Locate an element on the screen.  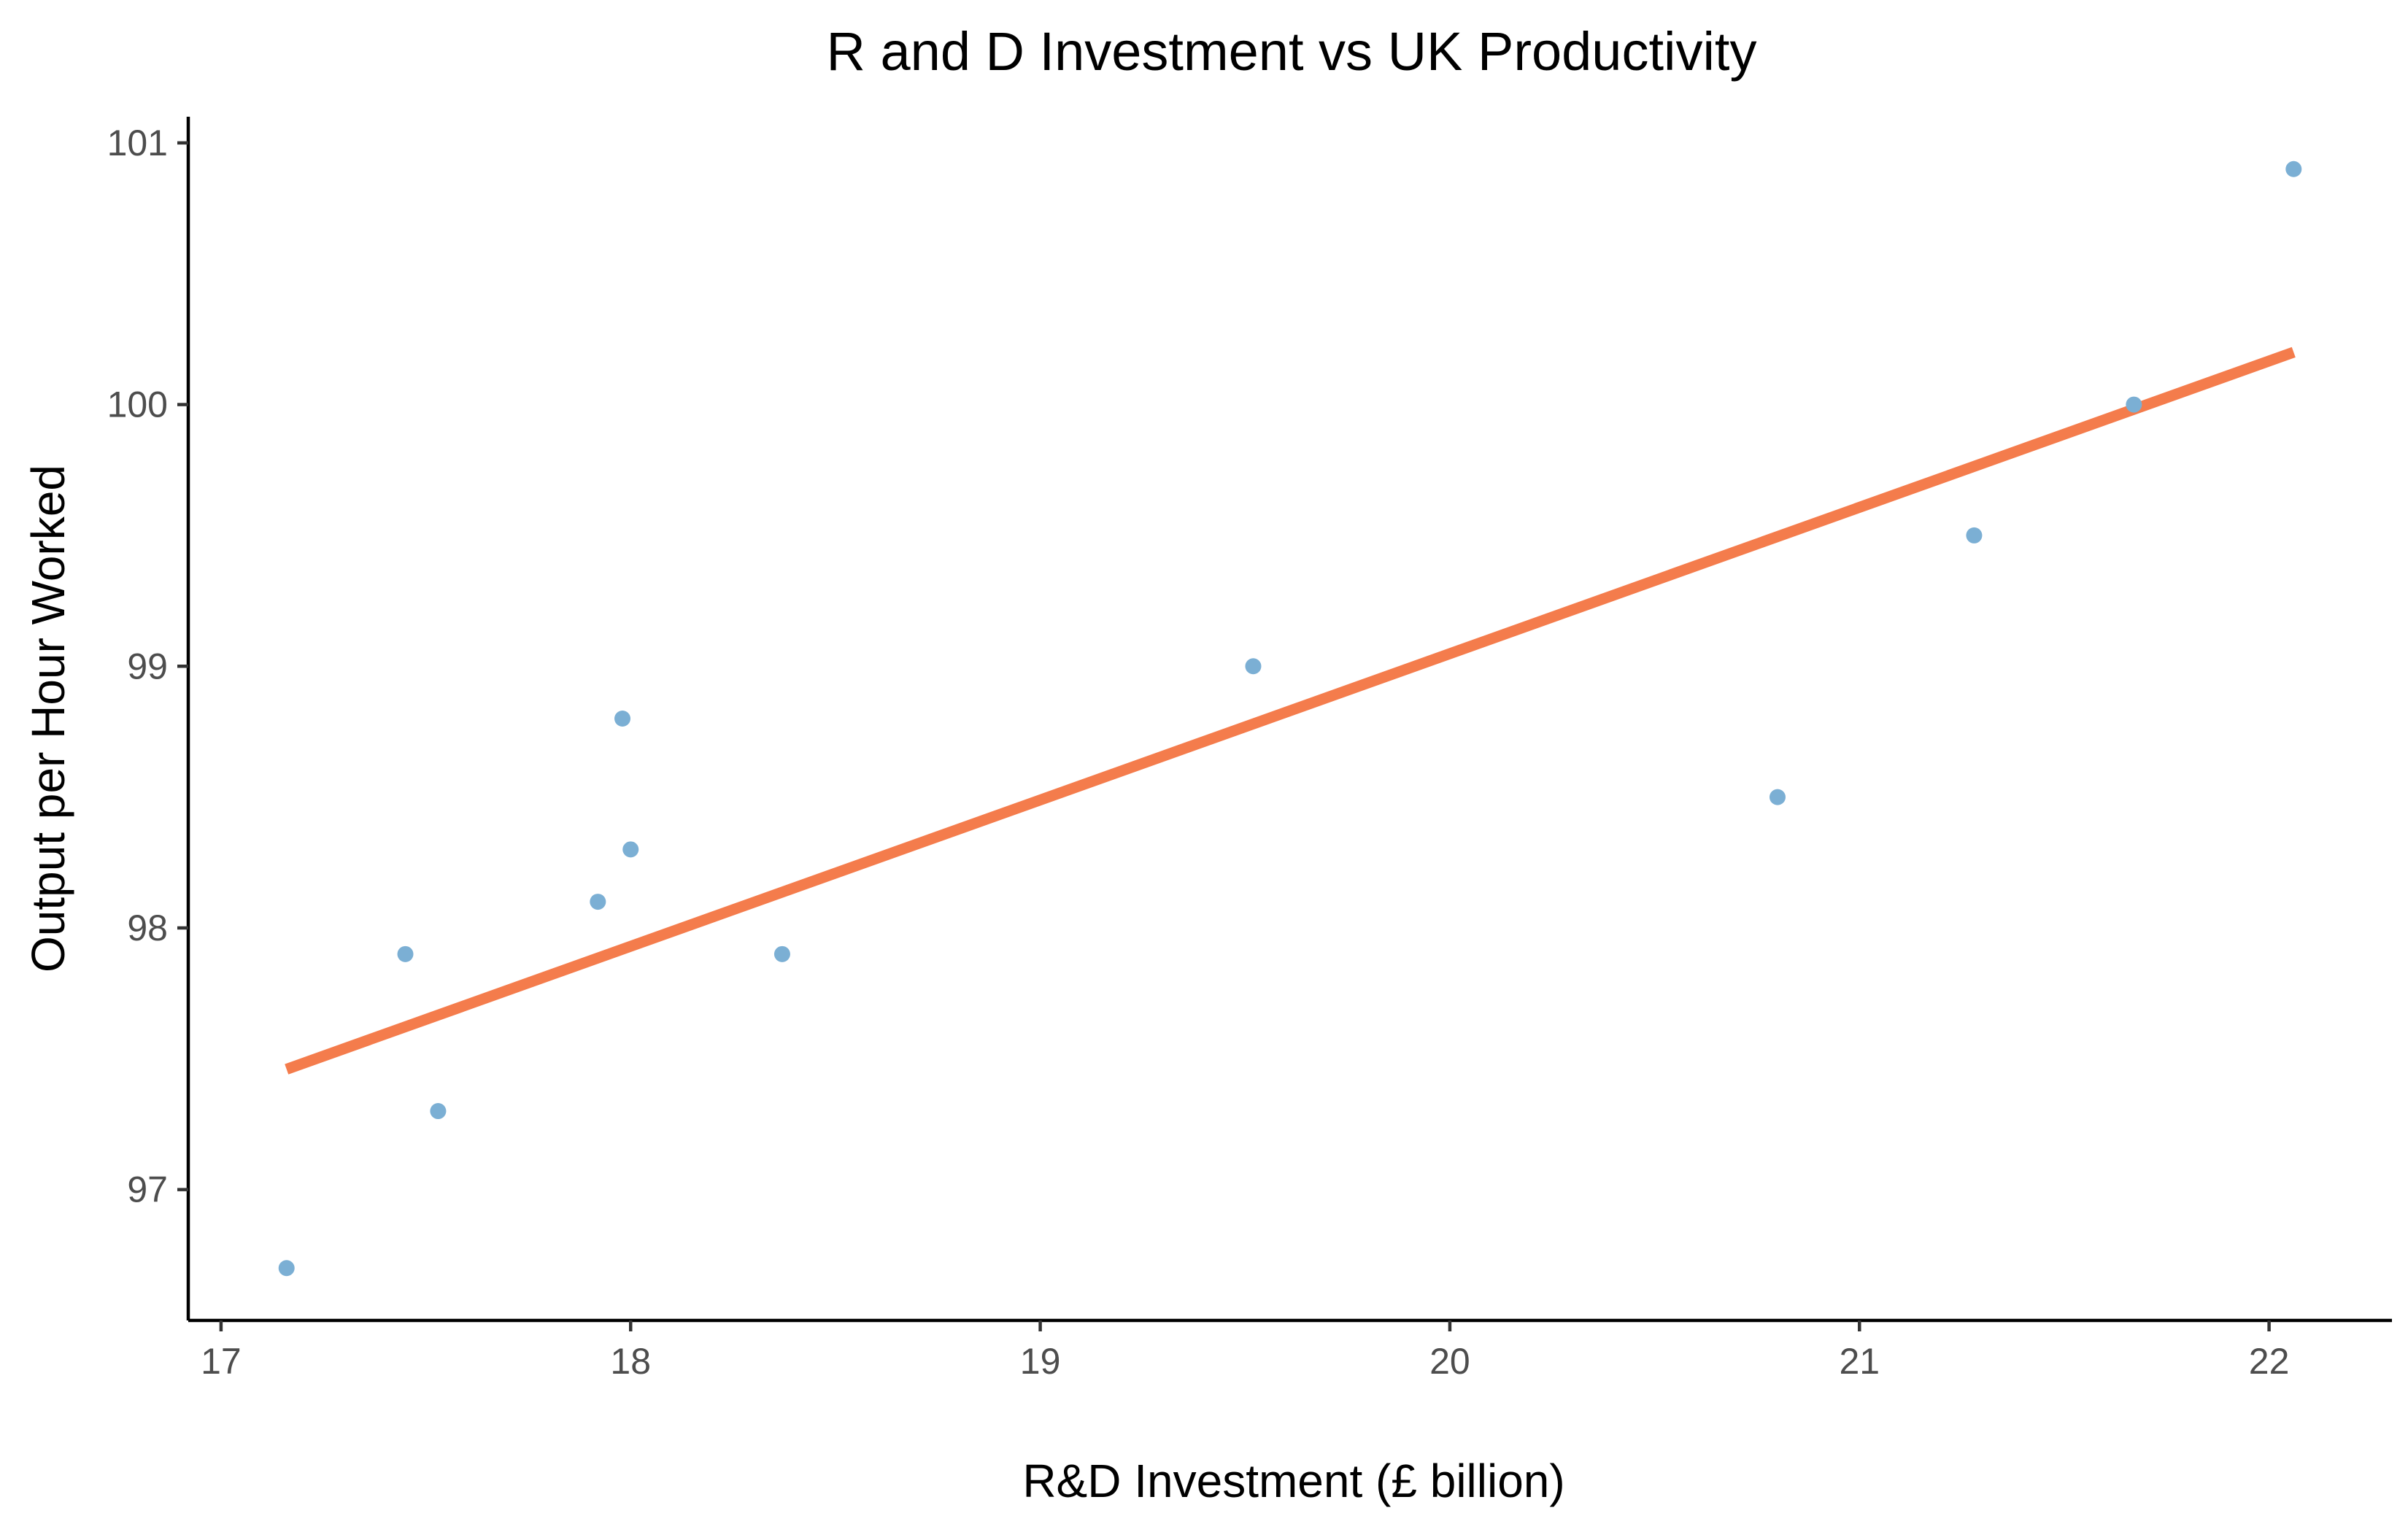
y-axis-ticks: 97 98 99 100 101 is located at coordinates (147, 667).